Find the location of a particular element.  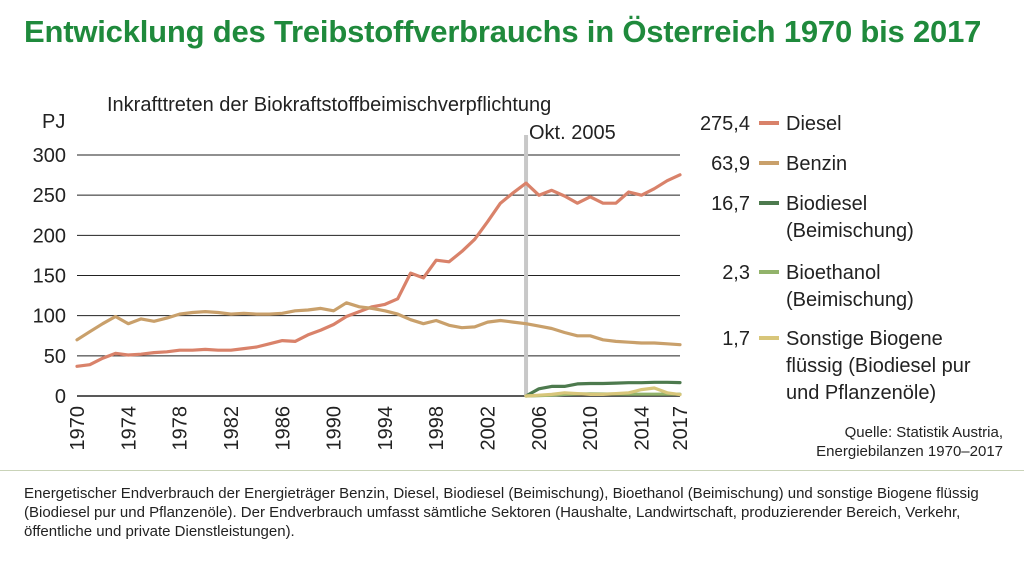

source-note: Quelle: Statistik Austria, is located at coordinates (924, 432).